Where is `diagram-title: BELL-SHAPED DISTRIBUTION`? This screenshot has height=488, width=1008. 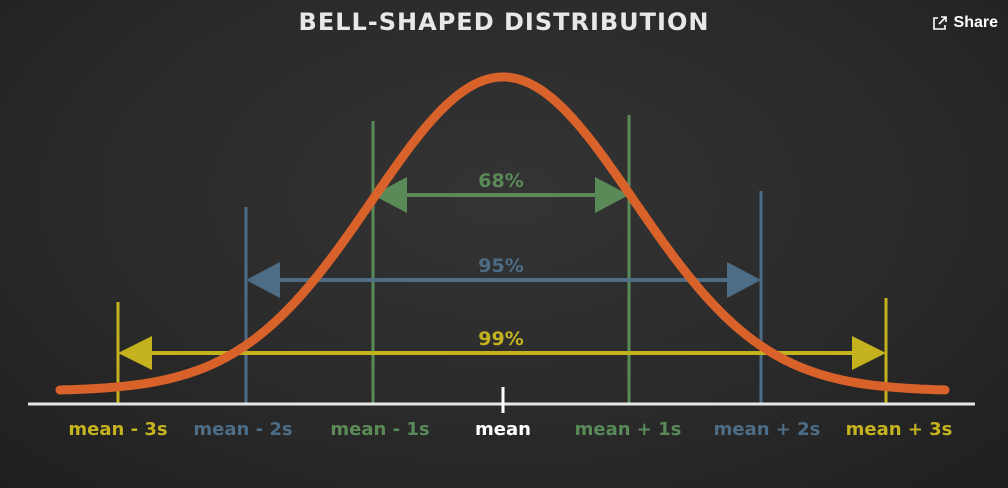 diagram-title: BELL-SHAPED DISTRIBUTION is located at coordinates (504, 22).